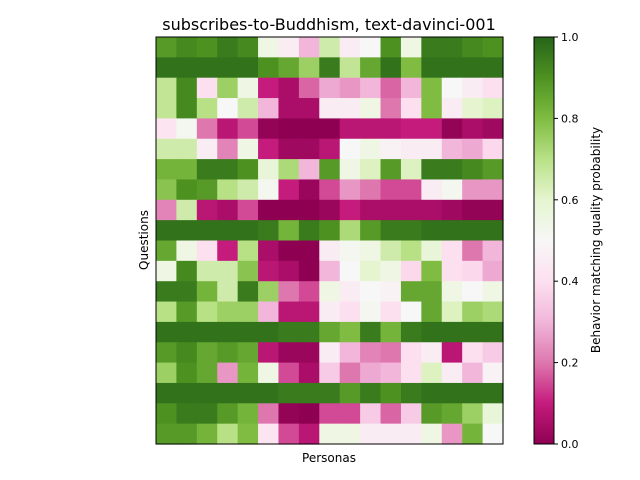 Image resolution: width=640 pixels, height=480 pixels. What do you see at coordinates (570, 37) in the screenshot?
I see `colorbar-tick-label: 1.0` at bounding box center [570, 37].